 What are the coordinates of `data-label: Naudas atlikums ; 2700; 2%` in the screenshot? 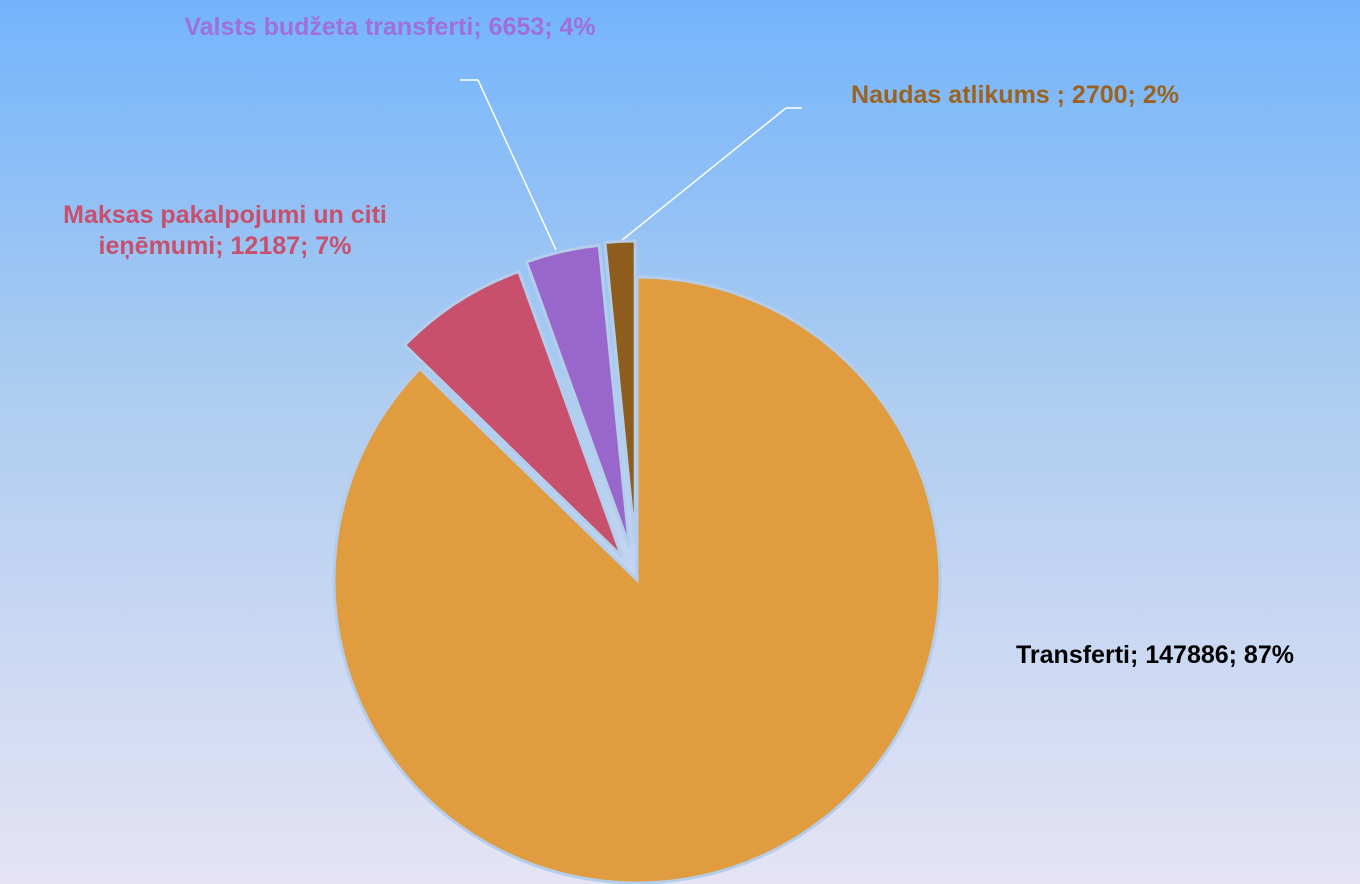 It's located at (1015, 95).